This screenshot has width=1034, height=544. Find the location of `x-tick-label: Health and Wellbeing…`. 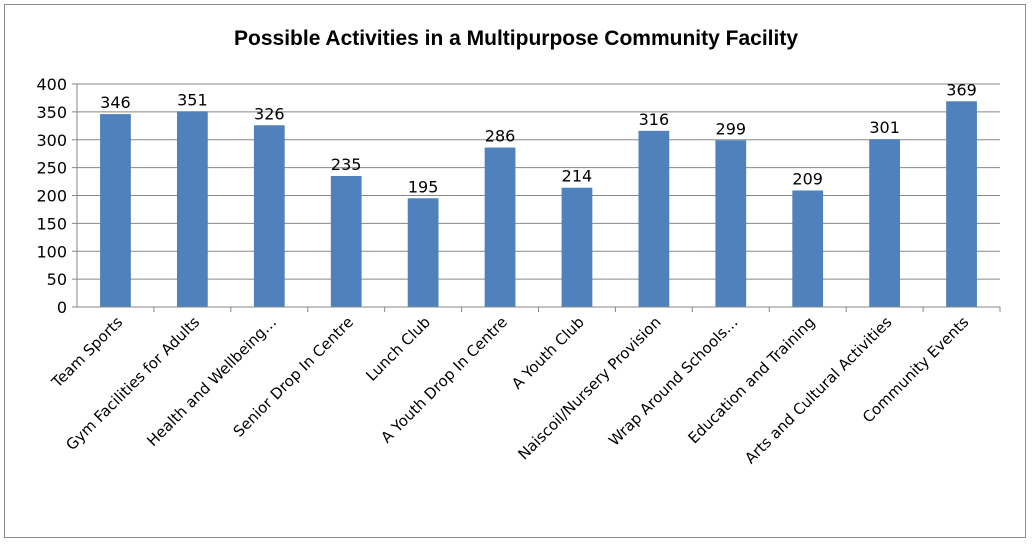

x-tick-label: Health and Wellbeing… is located at coordinates (211, 381).